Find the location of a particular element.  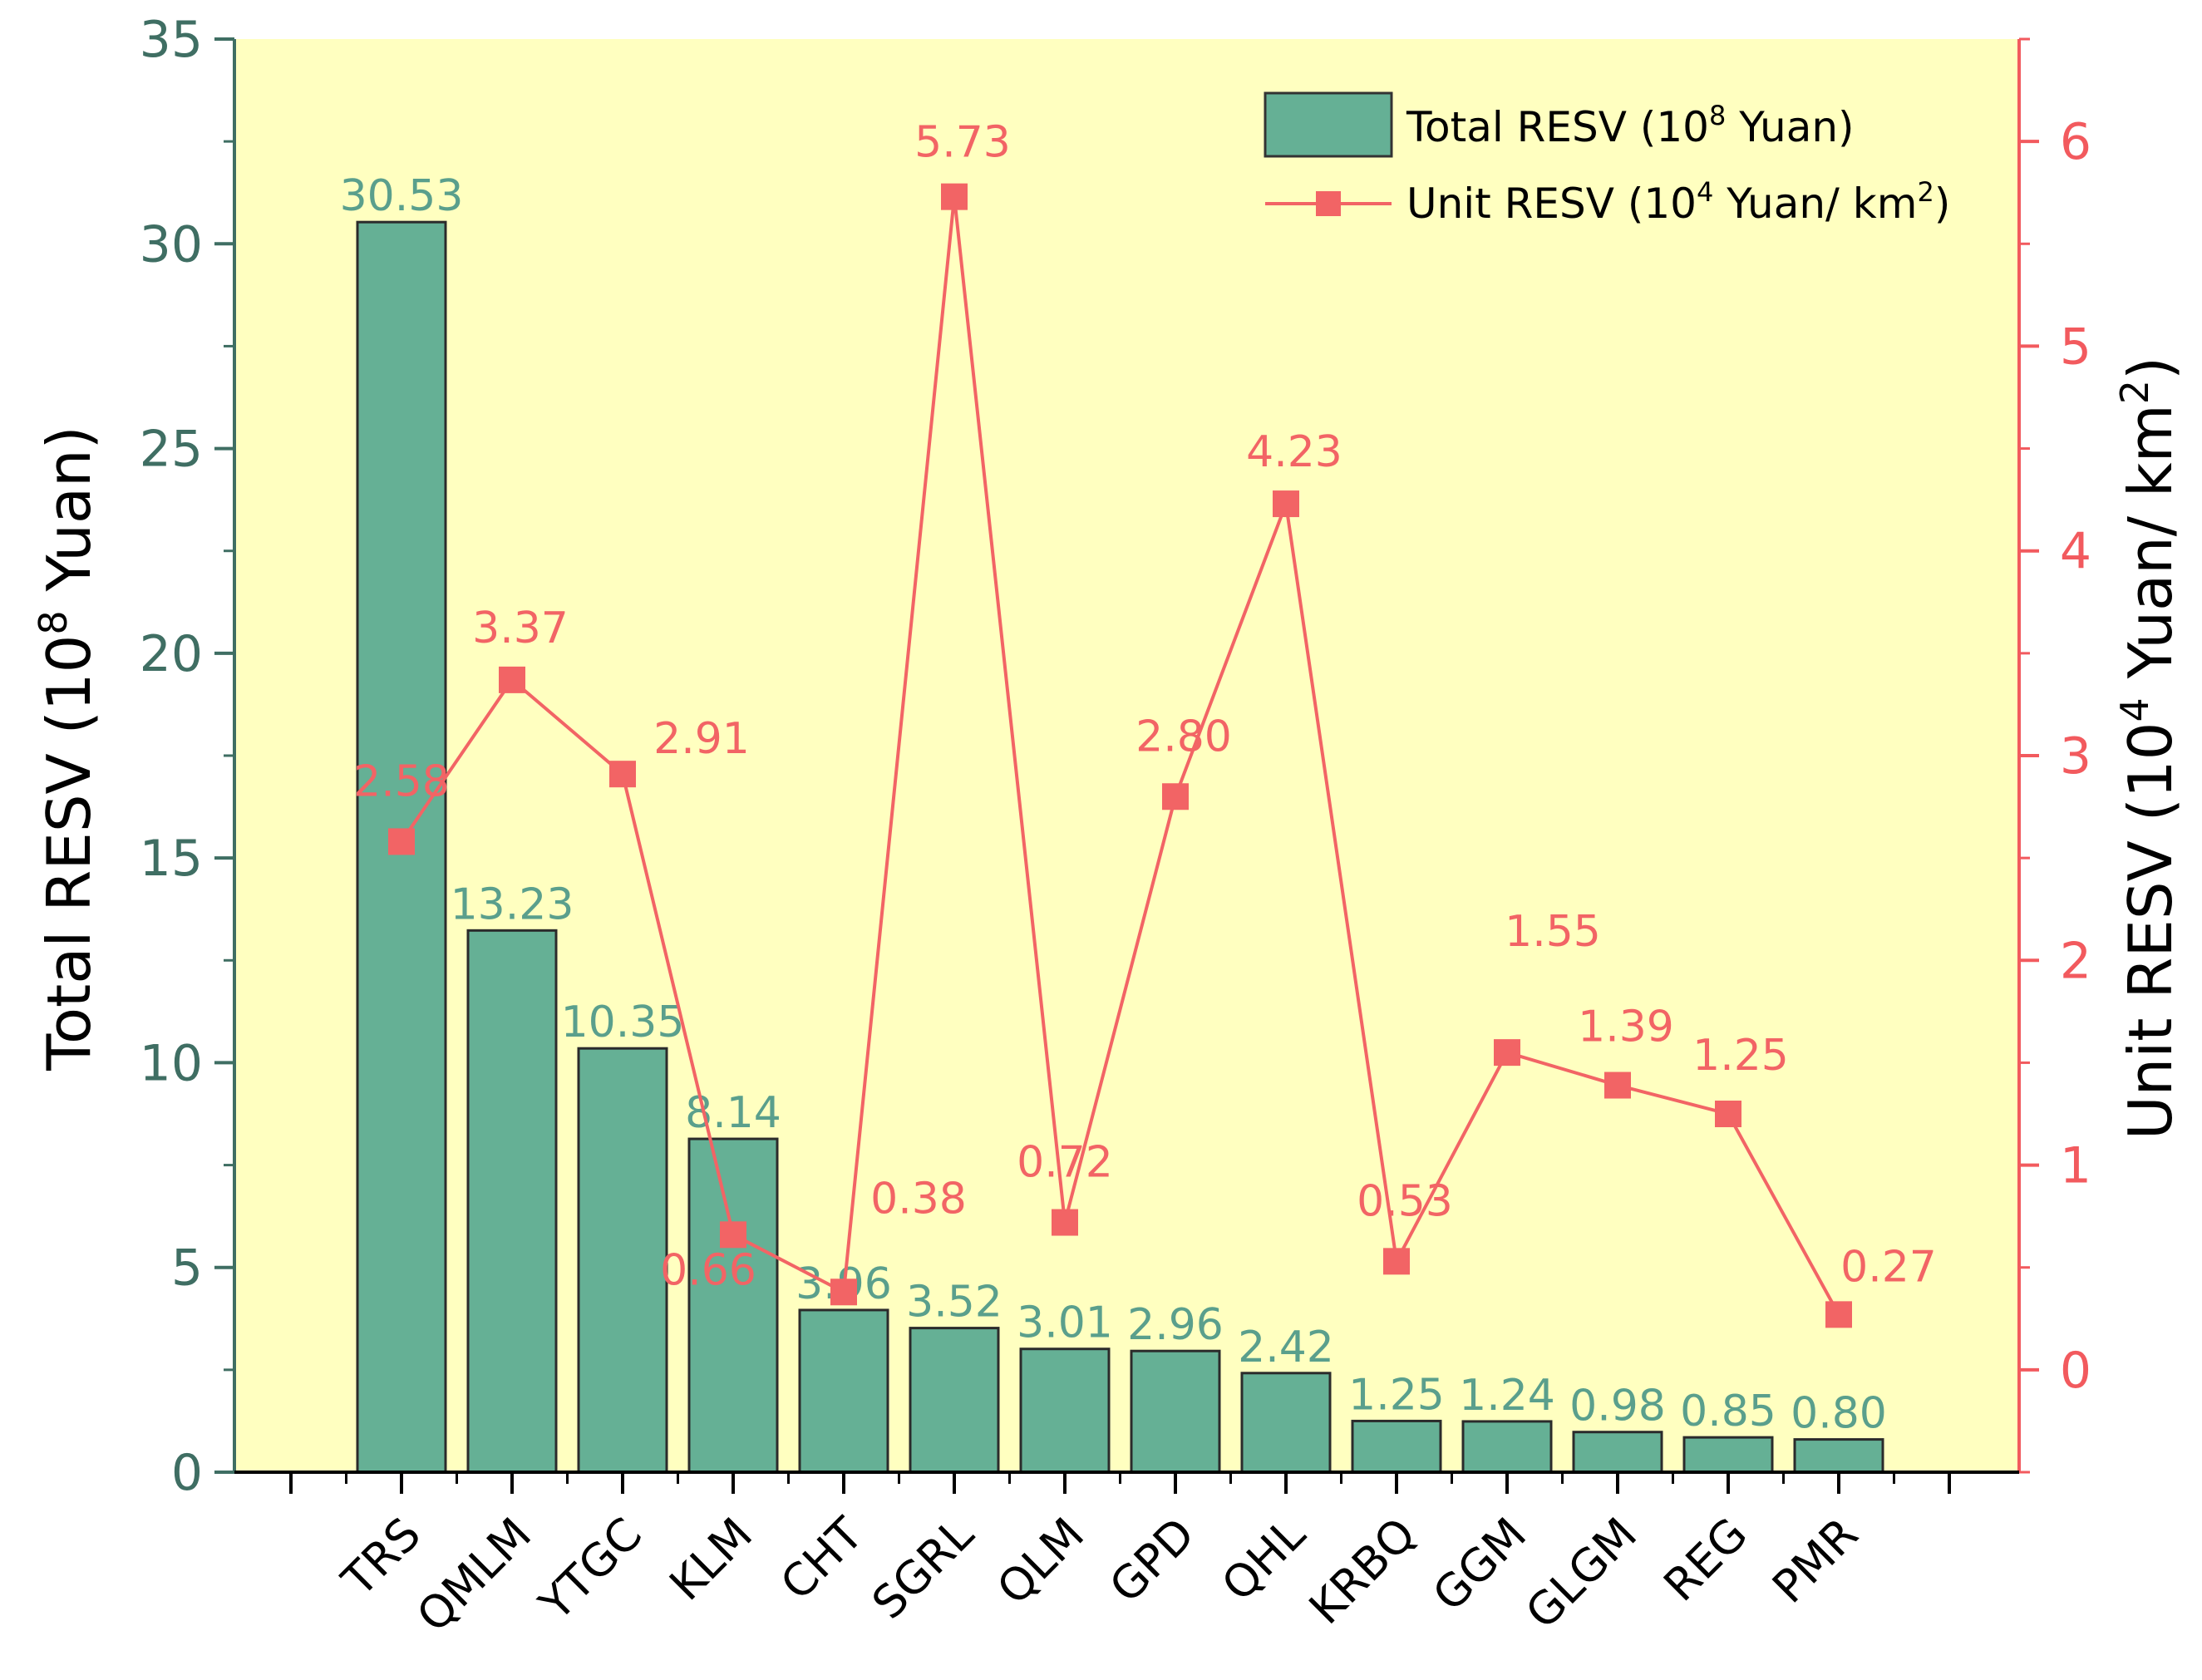

left-axis-title-sup: 8 is located at coordinates (53, 622).